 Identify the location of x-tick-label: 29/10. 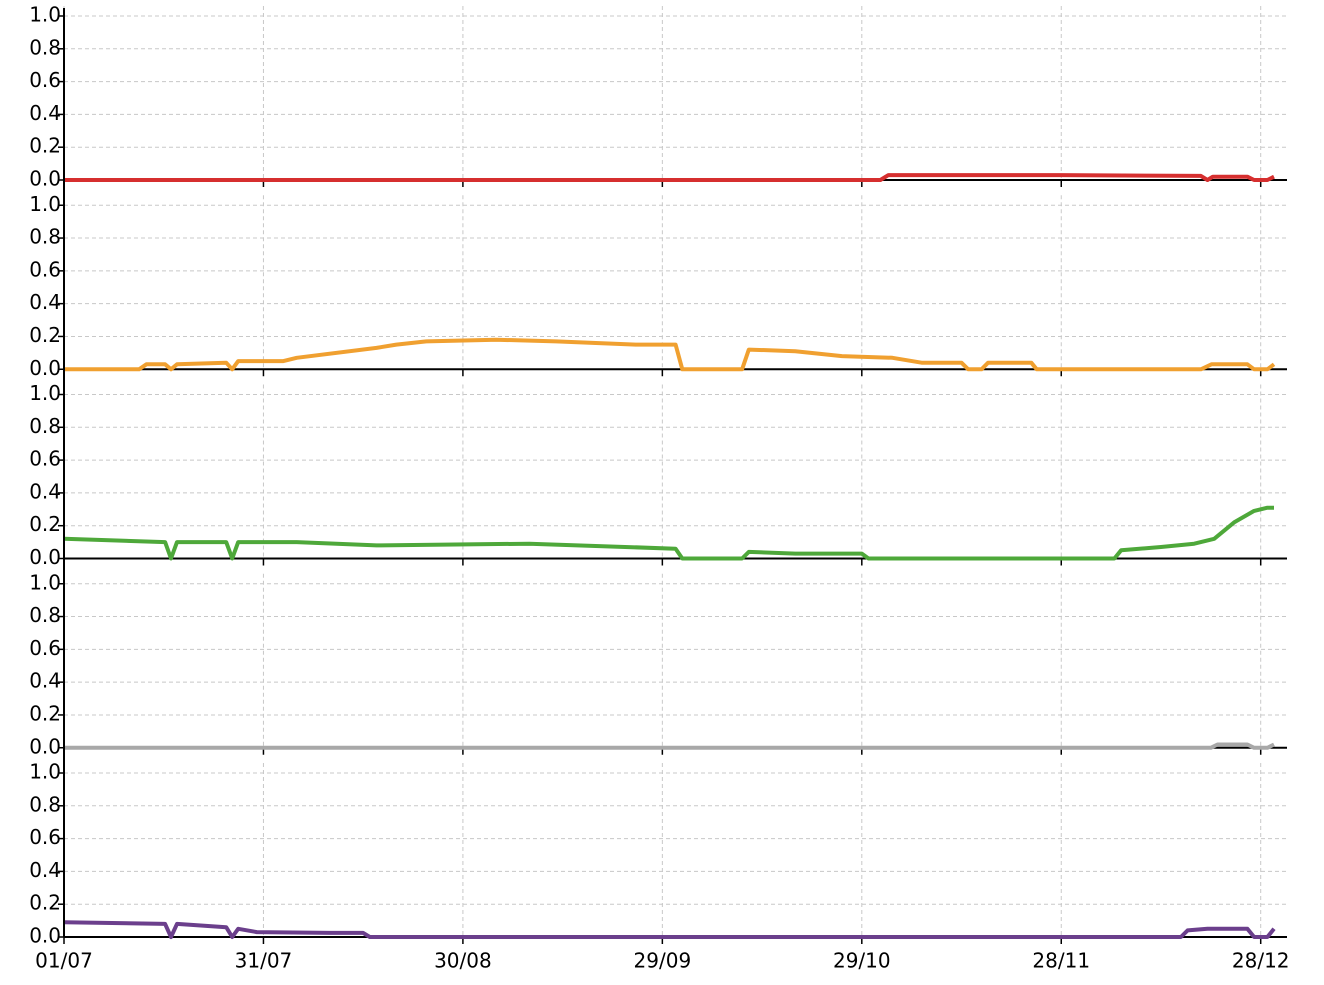
(862, 961).